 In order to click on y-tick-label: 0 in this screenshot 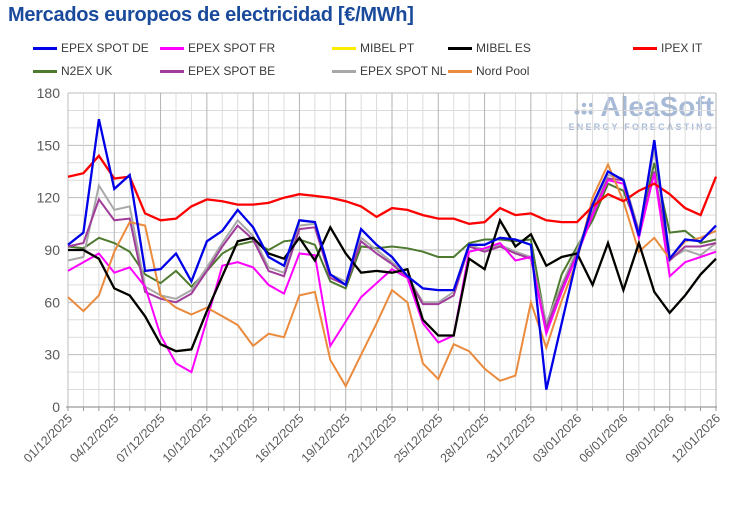, I will do `click(56, 407)`.